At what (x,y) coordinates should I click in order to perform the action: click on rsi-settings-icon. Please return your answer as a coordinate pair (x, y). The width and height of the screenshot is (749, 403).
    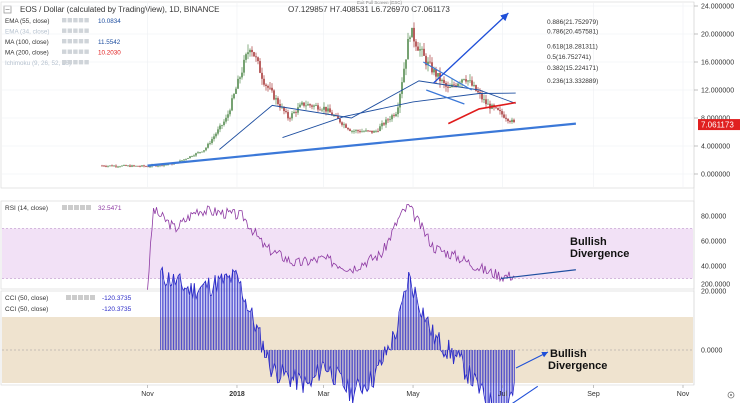
    Looking at the image, I should click on (76, 207).